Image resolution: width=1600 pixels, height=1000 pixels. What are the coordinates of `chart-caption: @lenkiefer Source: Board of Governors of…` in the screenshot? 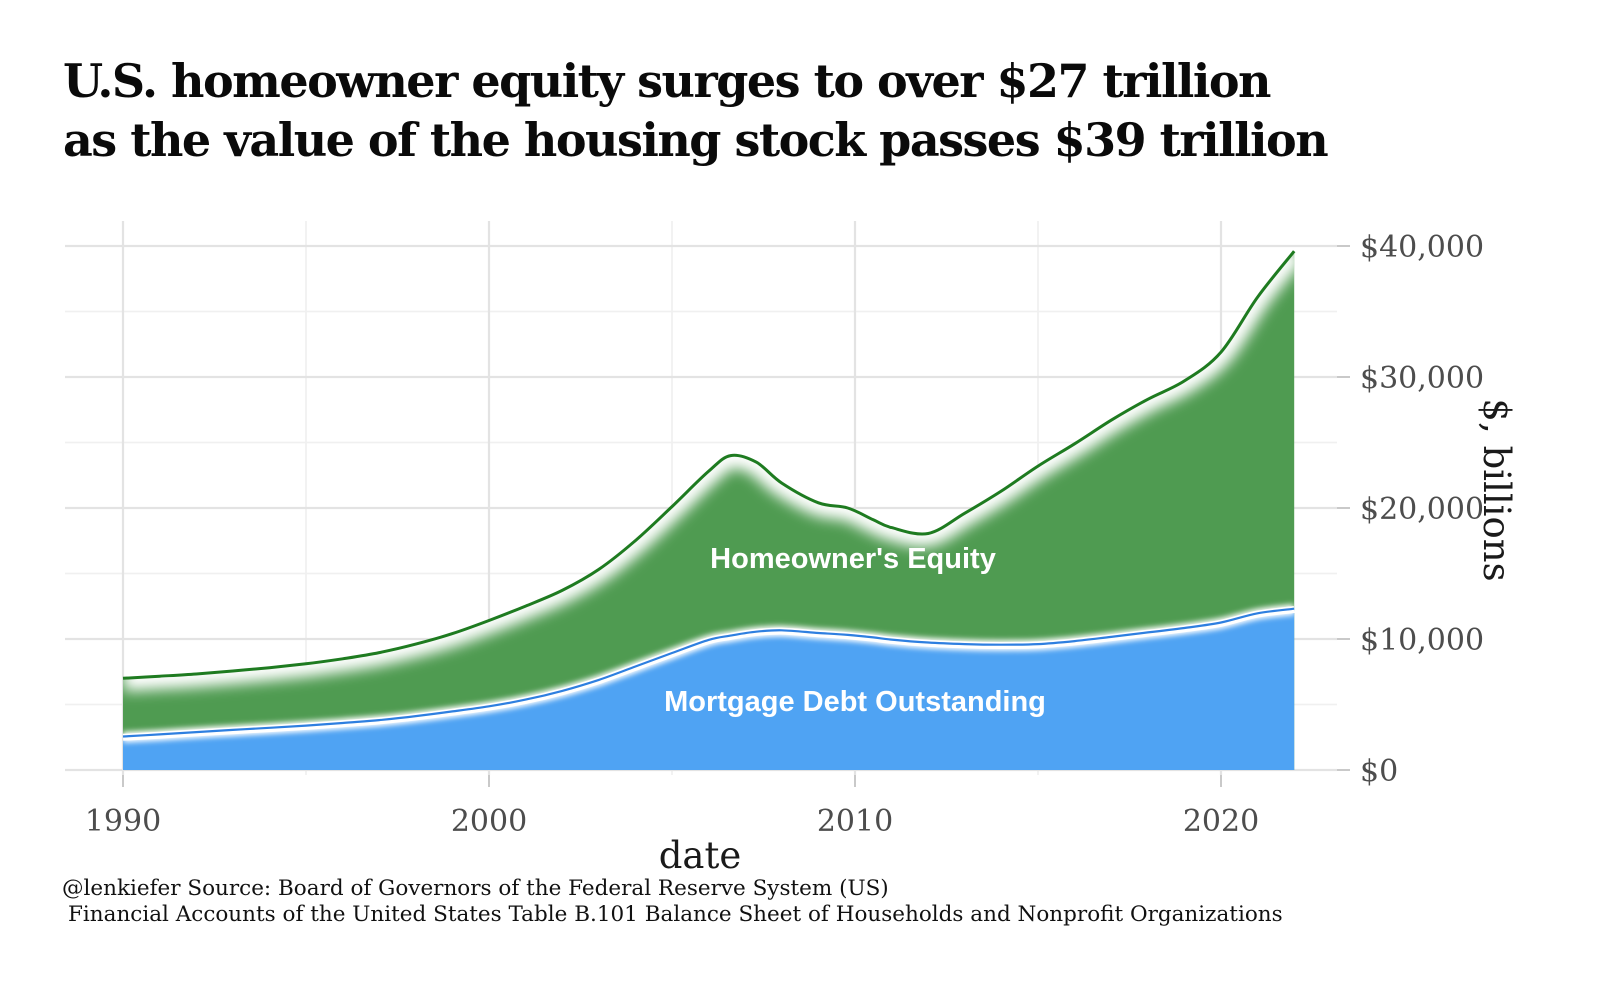 It's located at (672, 902).